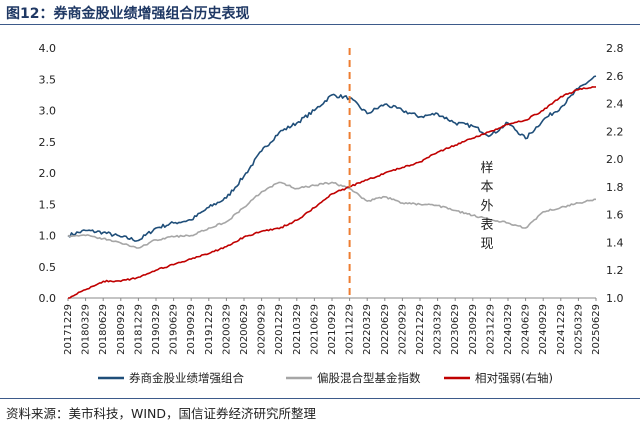  I want to click on x-tick-label: 20201229, so click(279, 329).